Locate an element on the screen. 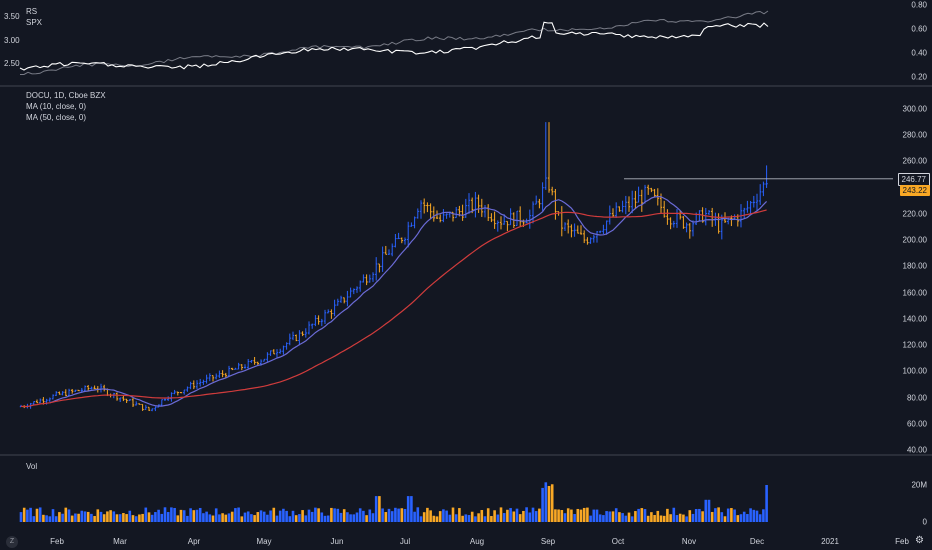 This screenshot has width=932, height=550. rs-left-tick: 2.50 is located at coordinates (12, 63).